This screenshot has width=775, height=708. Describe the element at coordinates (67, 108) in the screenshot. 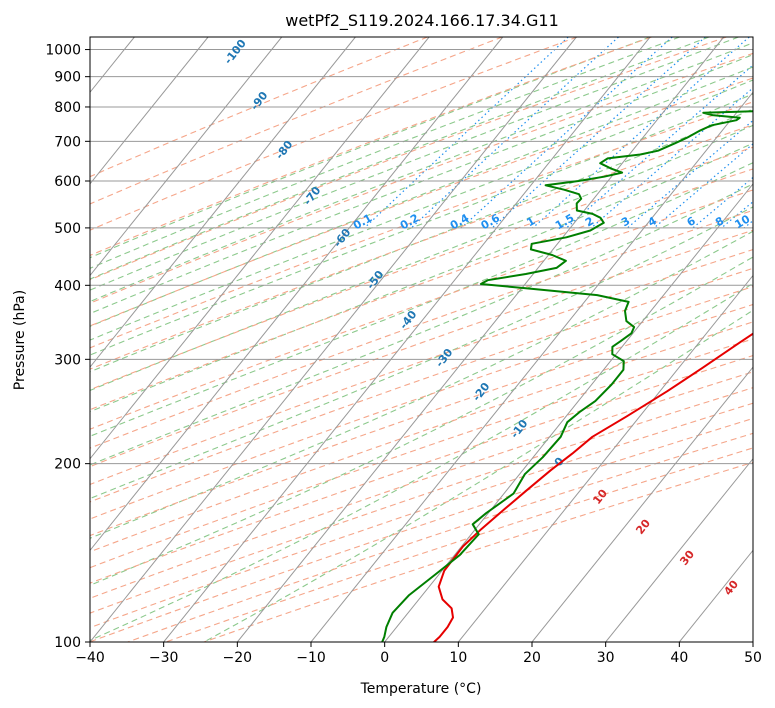

I see `y-tick-label: 800` at that location.